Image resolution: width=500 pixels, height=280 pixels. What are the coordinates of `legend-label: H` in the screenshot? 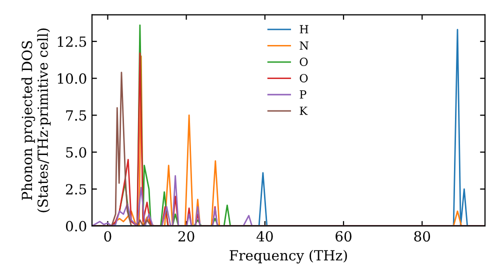 It's located at (304, 29).